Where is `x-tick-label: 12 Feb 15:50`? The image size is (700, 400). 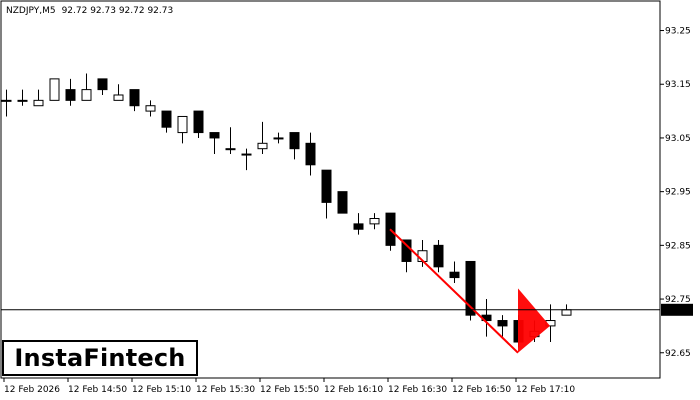 x-tick-label: 12 Feb 15:50 is located at coordinates (289, 390).